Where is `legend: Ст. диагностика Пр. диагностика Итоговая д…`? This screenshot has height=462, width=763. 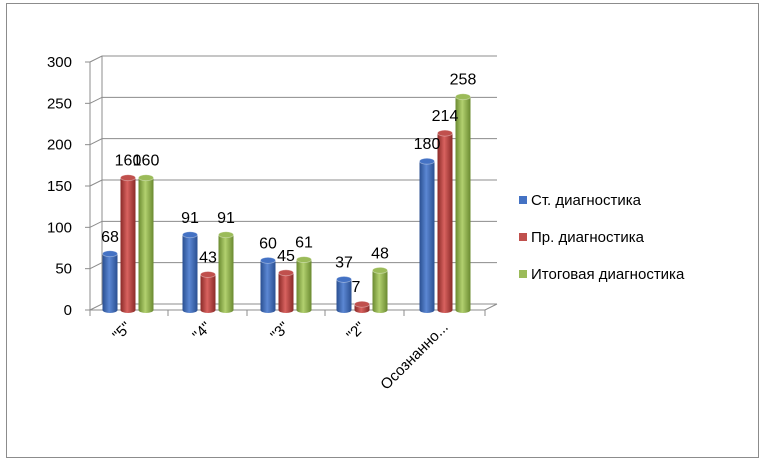 legend: Ст. диагностика Пр. диагностика Итоговая д… is located at coordinates (602, 237).